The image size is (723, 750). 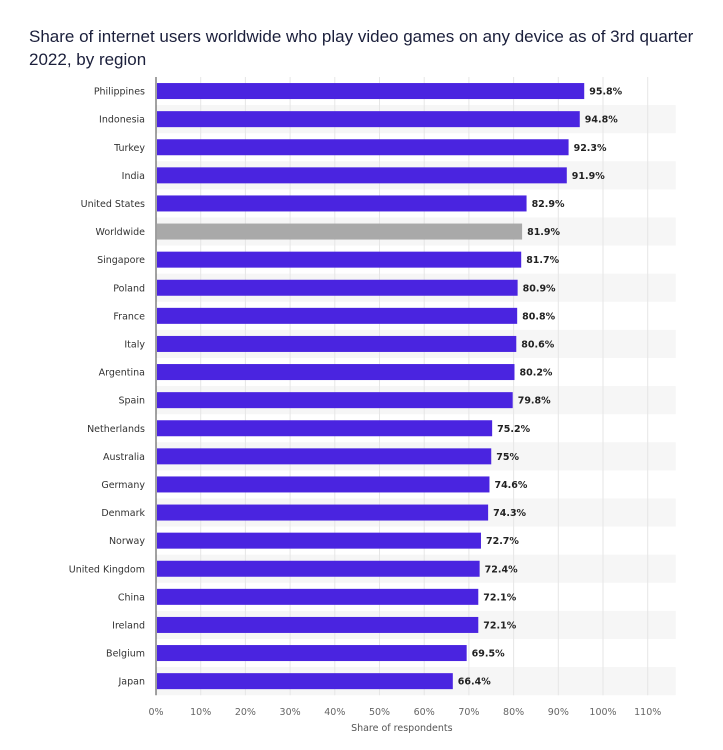 I want to click on category-label: Norway, so click(x=127, y=541).